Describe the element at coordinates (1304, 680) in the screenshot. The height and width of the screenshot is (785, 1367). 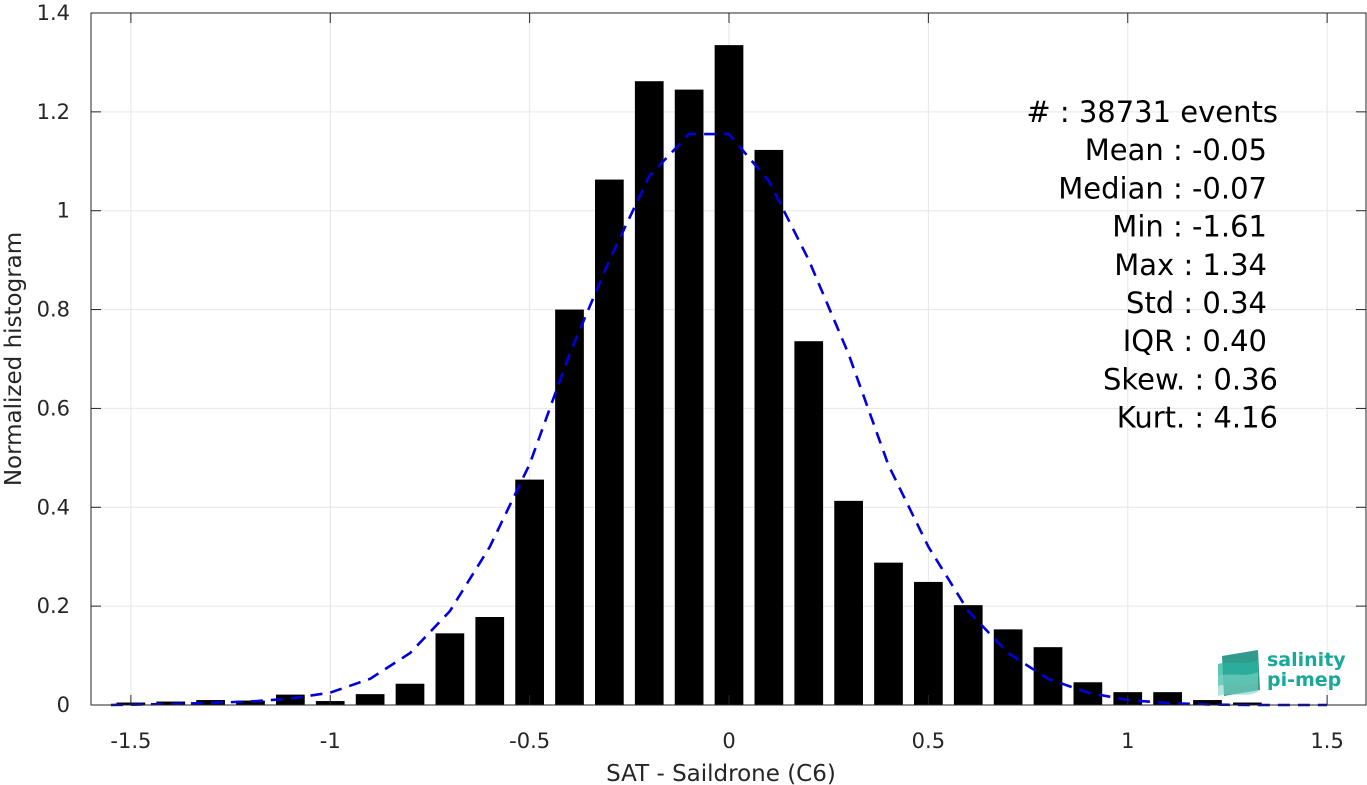
I see `logo-text-pi-mep: pi-mep` at that location.